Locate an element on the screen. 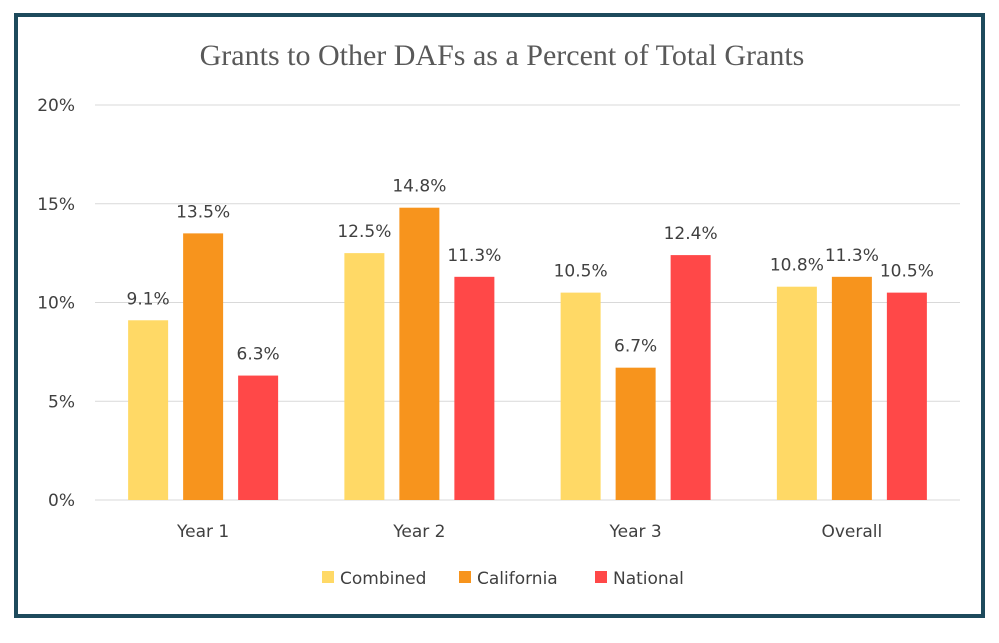 The image size is (999, 643). legend-swatch-national is located at coordinates (601, 577).